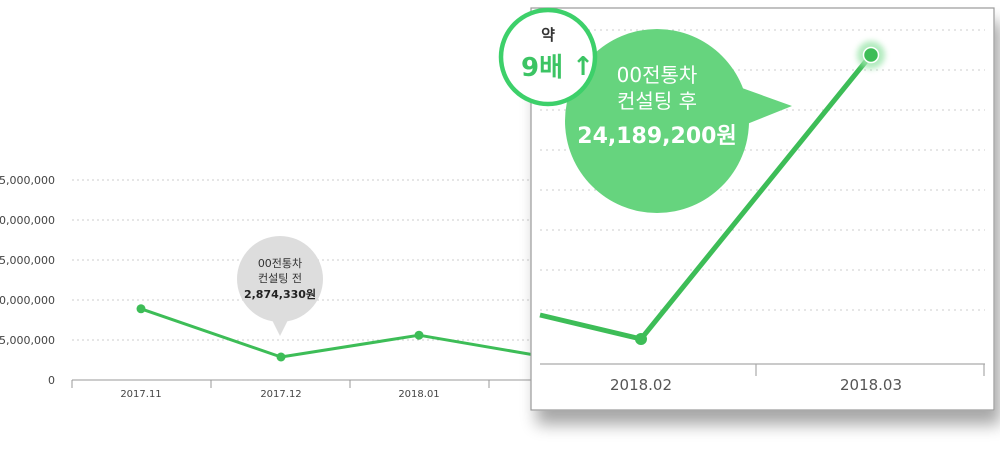  What do you see at coordinates (548, 35) in the screenshot?
I see `badge-label: 약` at bounding box center [548, 35].